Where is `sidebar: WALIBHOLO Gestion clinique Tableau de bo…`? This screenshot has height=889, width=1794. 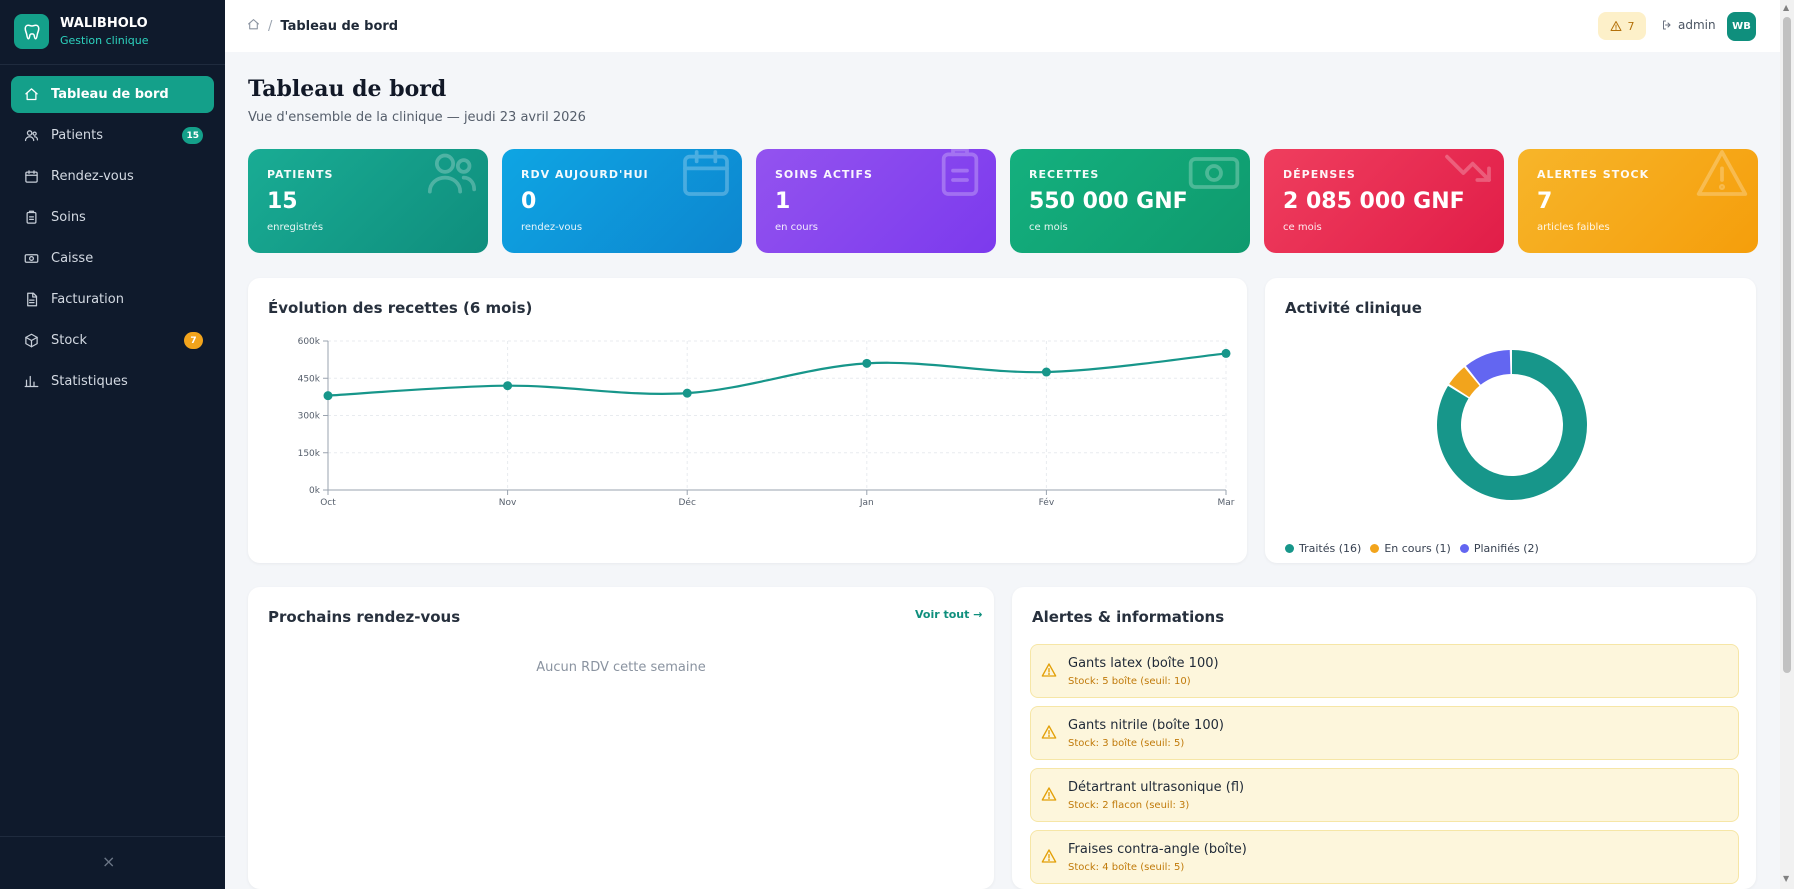 sidebar: WALIBHOLO Gestion clinique Tableau de bo… is located at coordinates (112, 444).